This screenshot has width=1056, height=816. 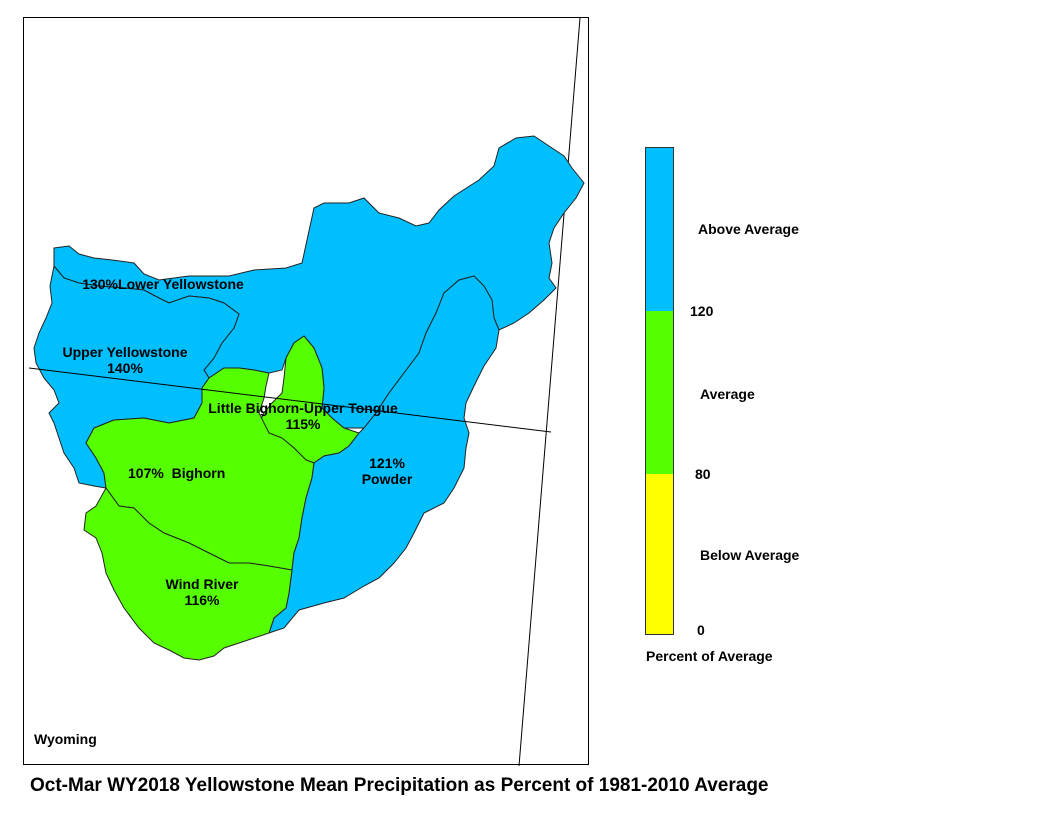 I want to click on legend-tick-0: 0, so click(x=701, y=630).